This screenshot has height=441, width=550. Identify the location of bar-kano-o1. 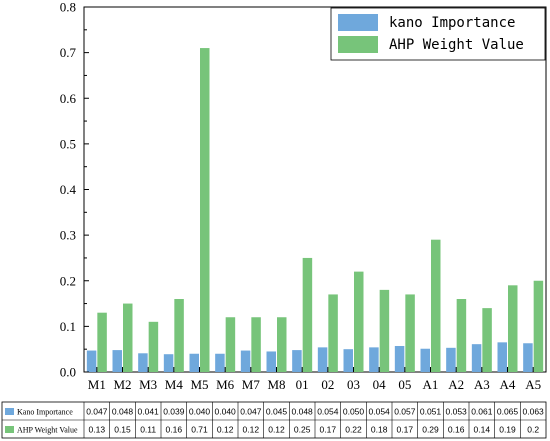
(297, 361).